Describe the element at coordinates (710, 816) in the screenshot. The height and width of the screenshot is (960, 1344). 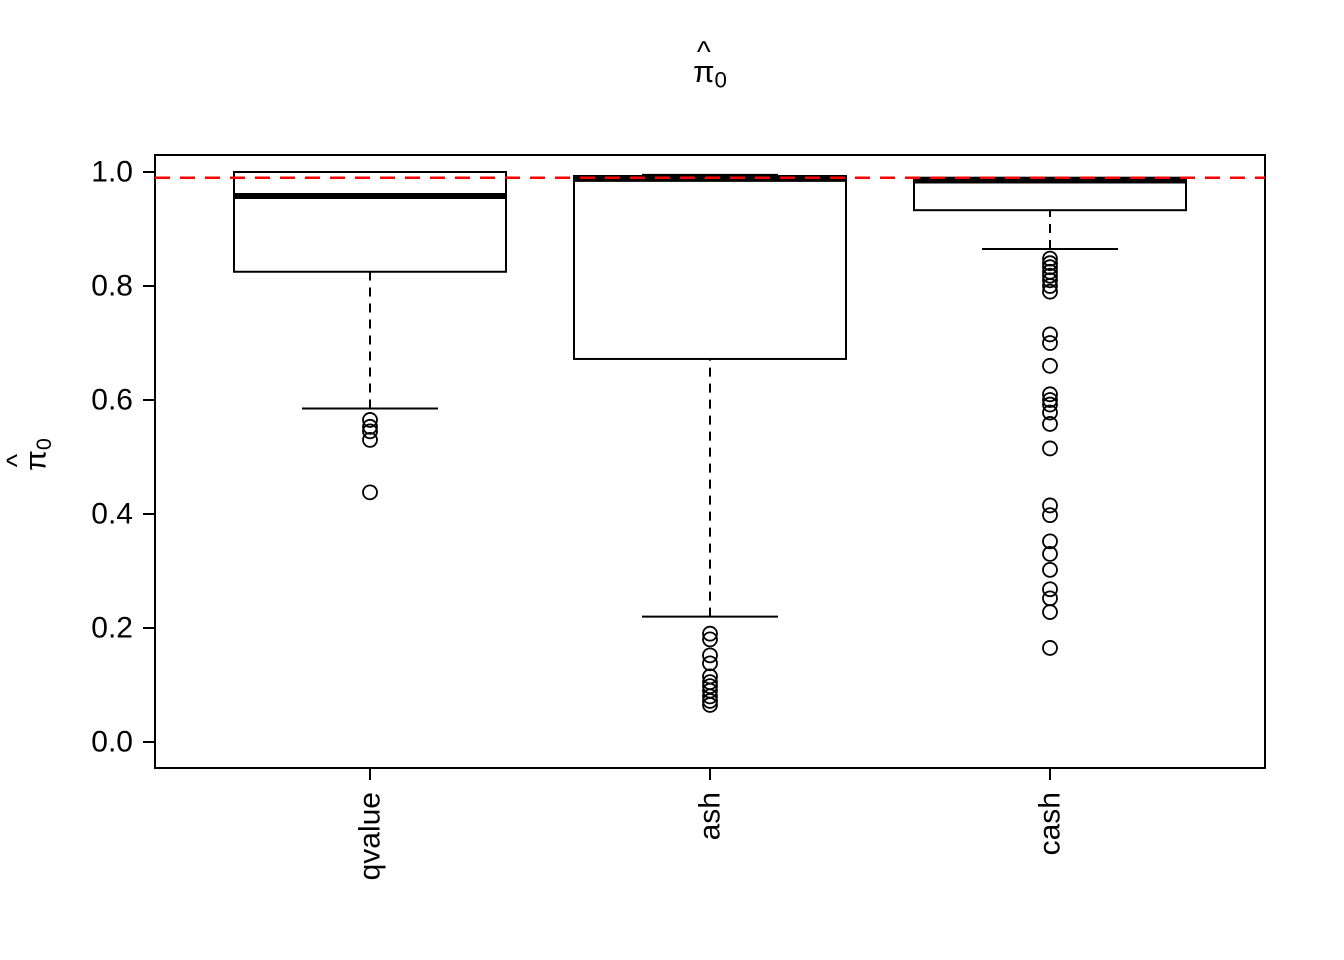
I see `x-category-label-ash: ash` at that location.